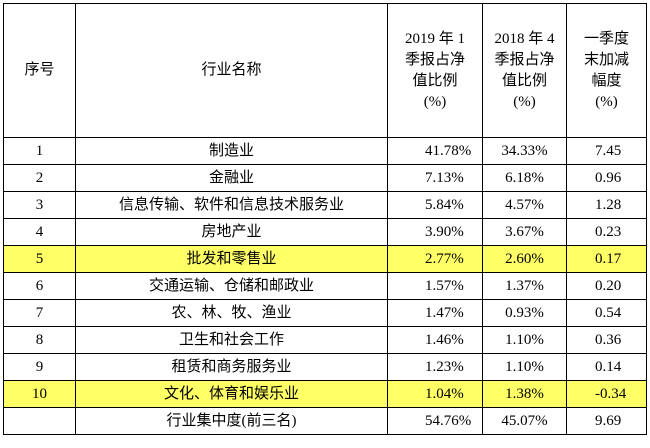  What do you see at coordinates (231, 205) in the screenshot?
I see `industry-cell: 信息传输、软件和信息技术服务业` at bounding box center [231, 205].